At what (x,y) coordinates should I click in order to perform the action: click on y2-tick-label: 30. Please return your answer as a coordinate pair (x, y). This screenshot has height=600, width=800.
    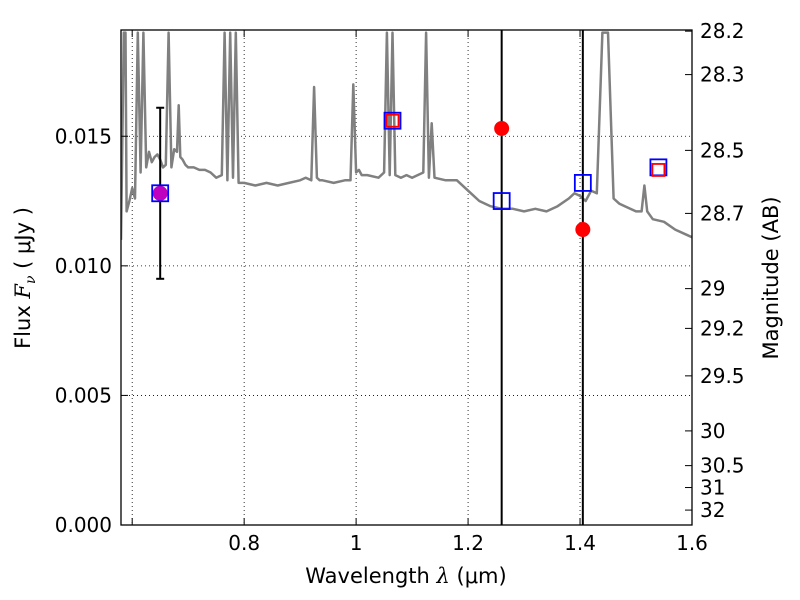
    Looking at the image, I should click on (712, 431).